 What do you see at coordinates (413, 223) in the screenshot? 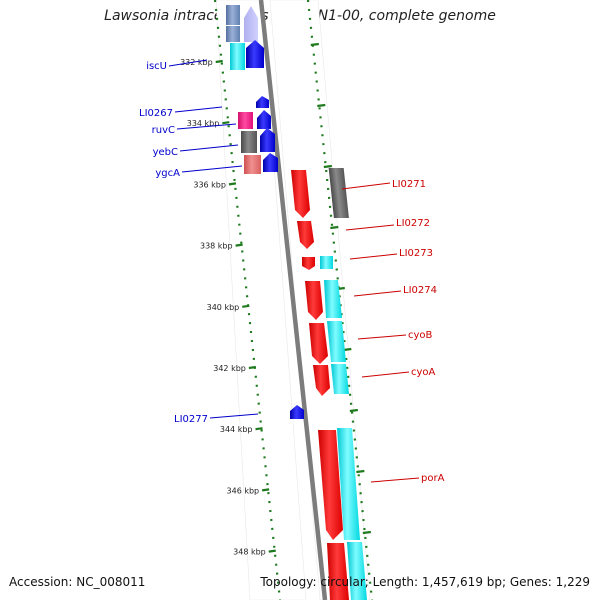
I see `gene-label-li0272: LI0272` at bounding box center [413, 223].